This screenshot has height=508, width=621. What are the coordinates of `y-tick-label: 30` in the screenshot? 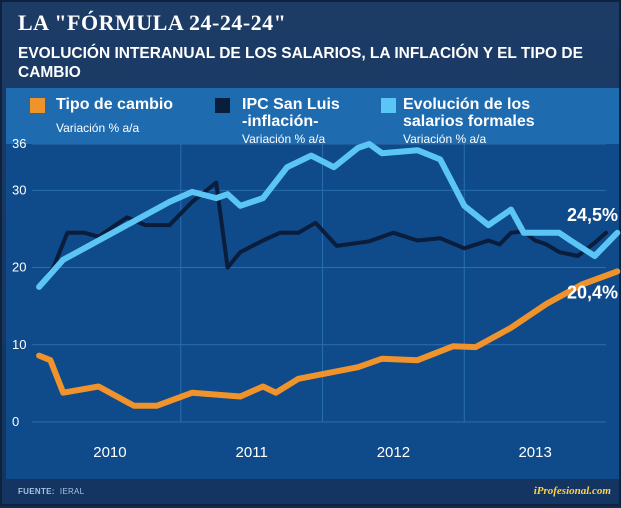 It's located at (19, 189).